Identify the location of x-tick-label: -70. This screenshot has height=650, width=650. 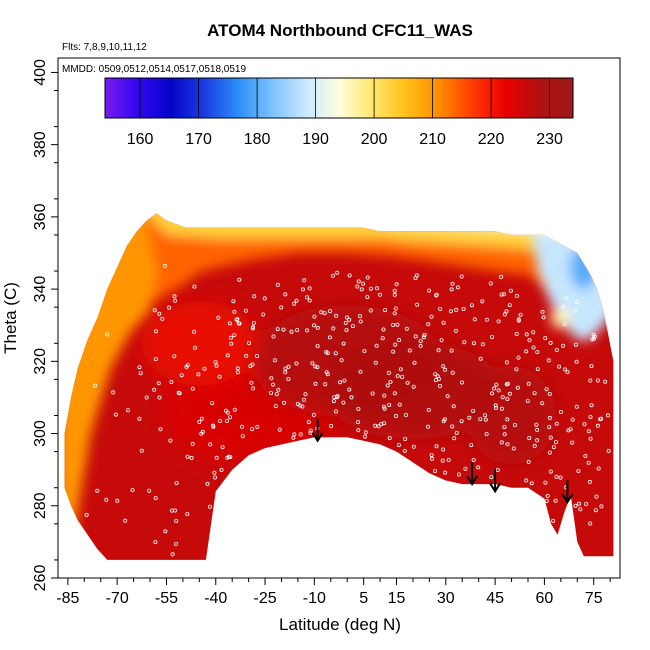
(117, 598).